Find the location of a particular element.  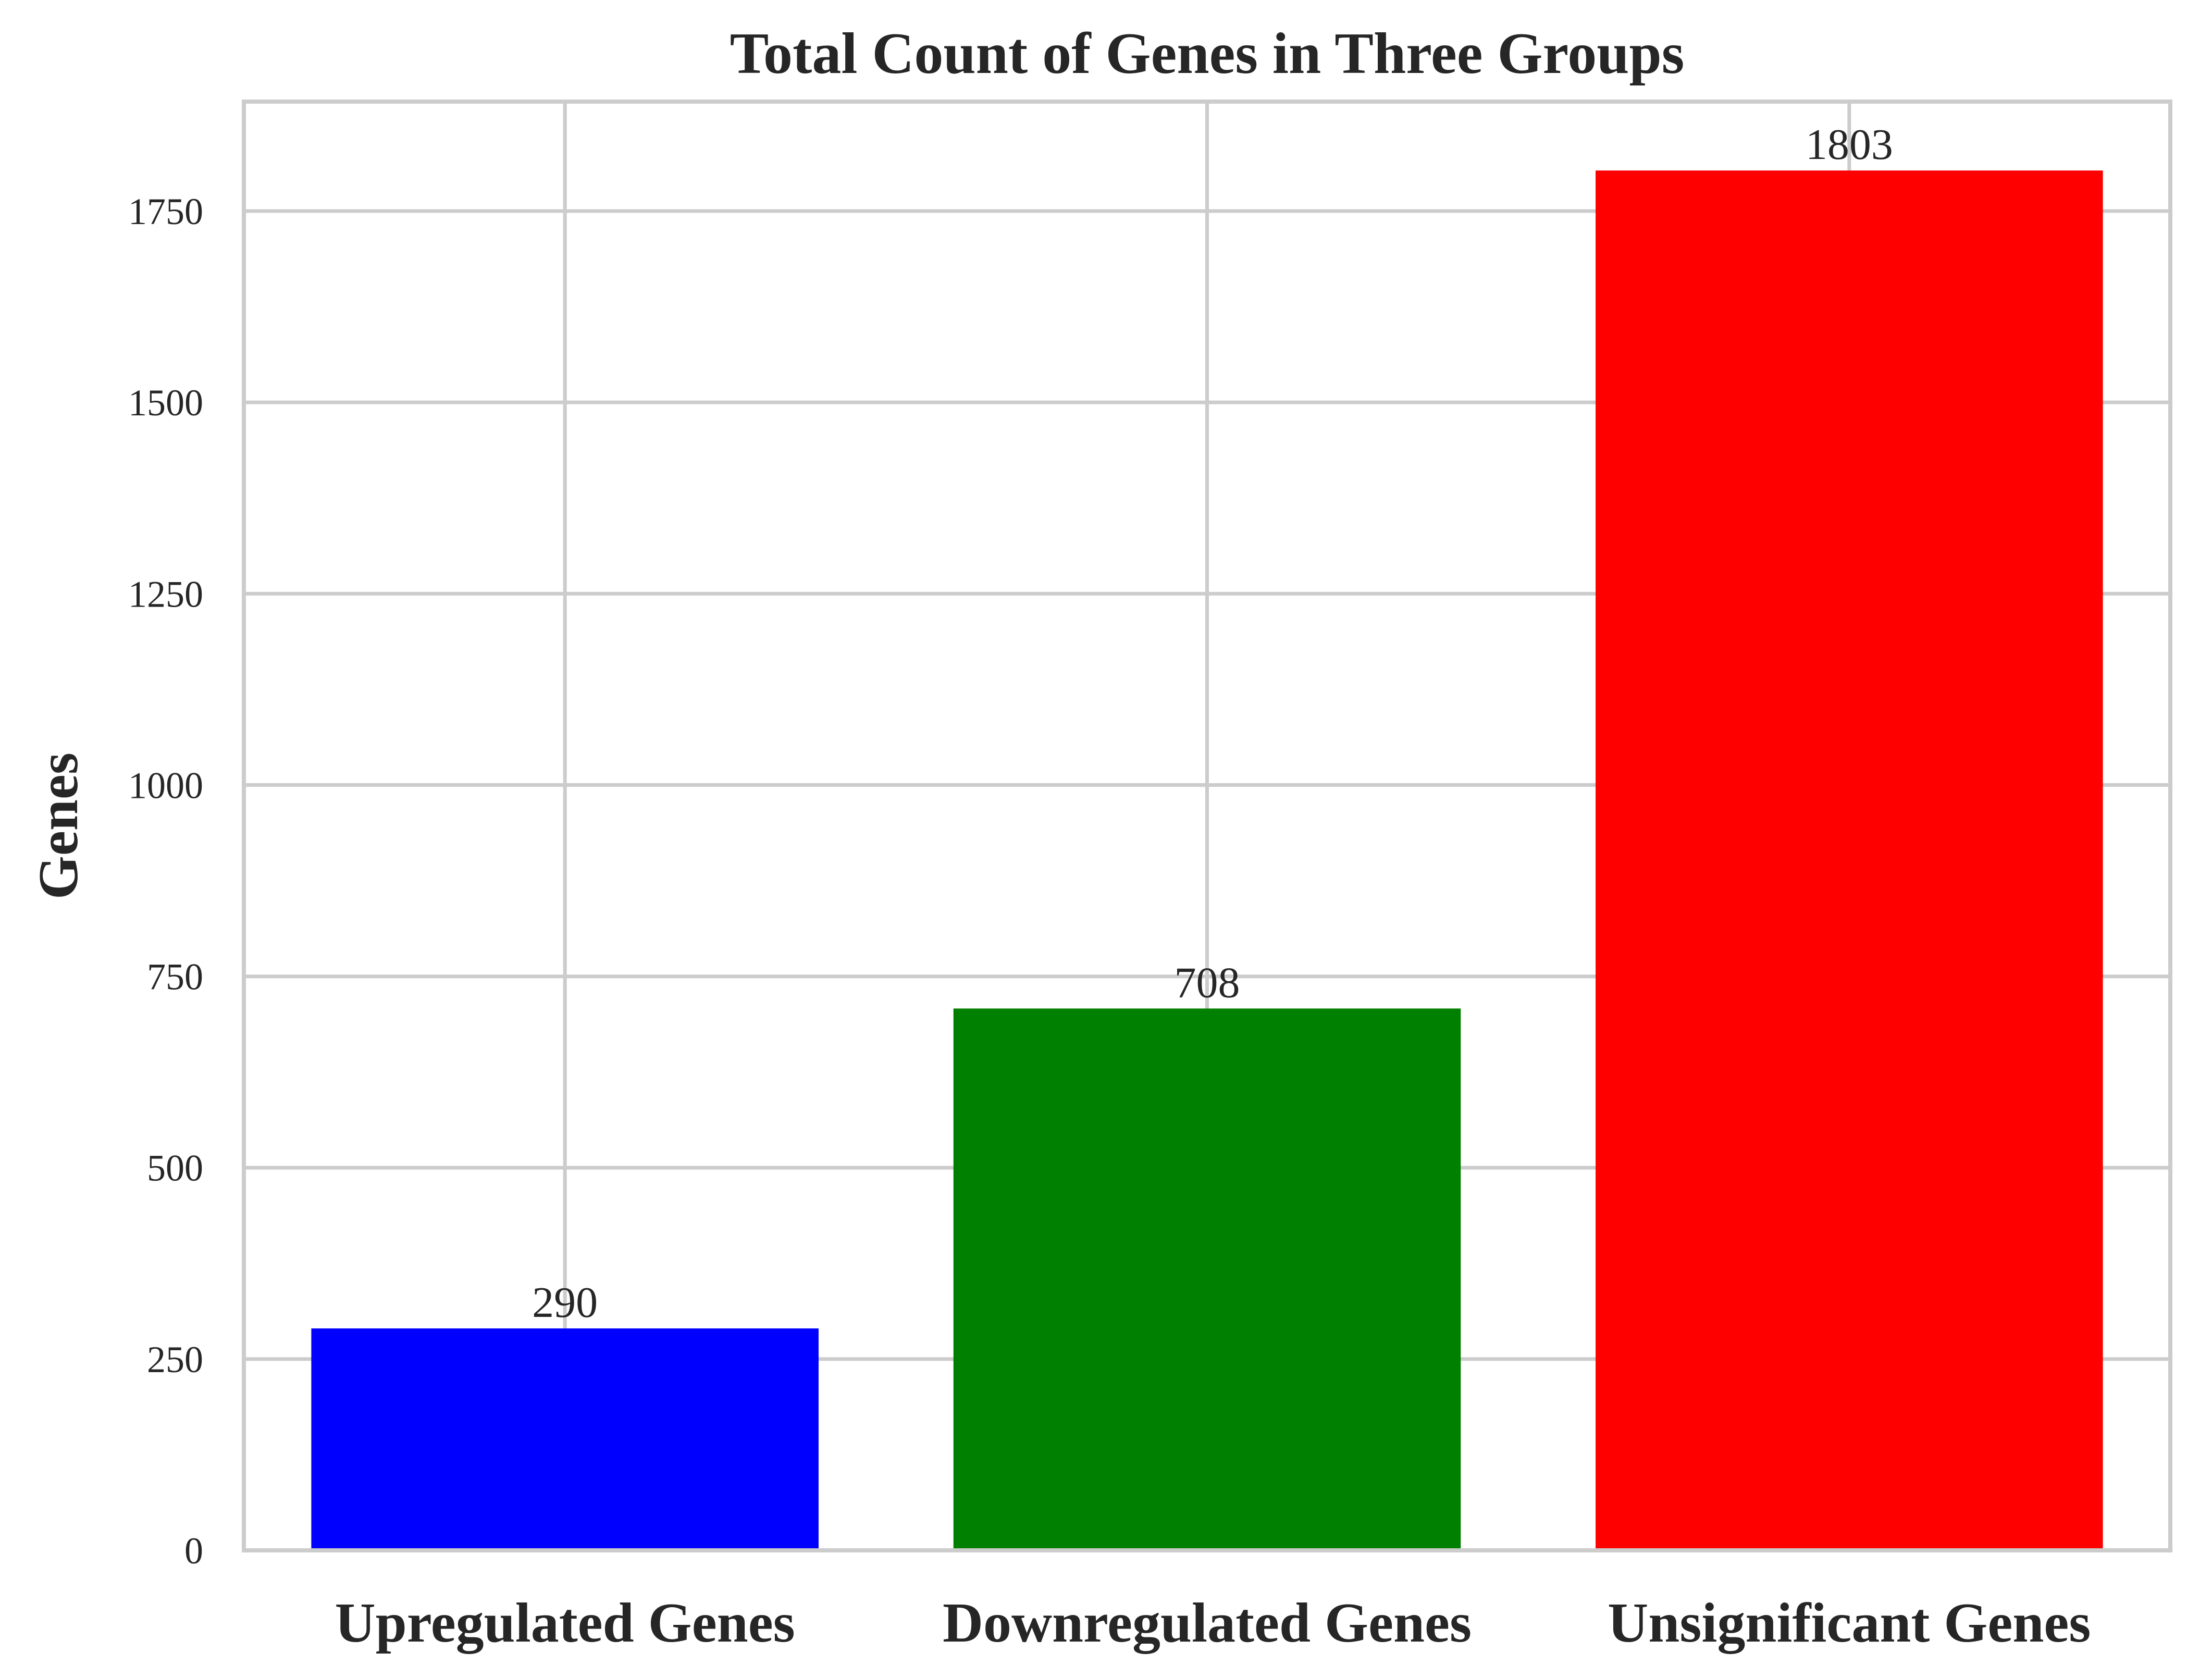

y-tick-label: 1250 is located at coordinates (165, 594).